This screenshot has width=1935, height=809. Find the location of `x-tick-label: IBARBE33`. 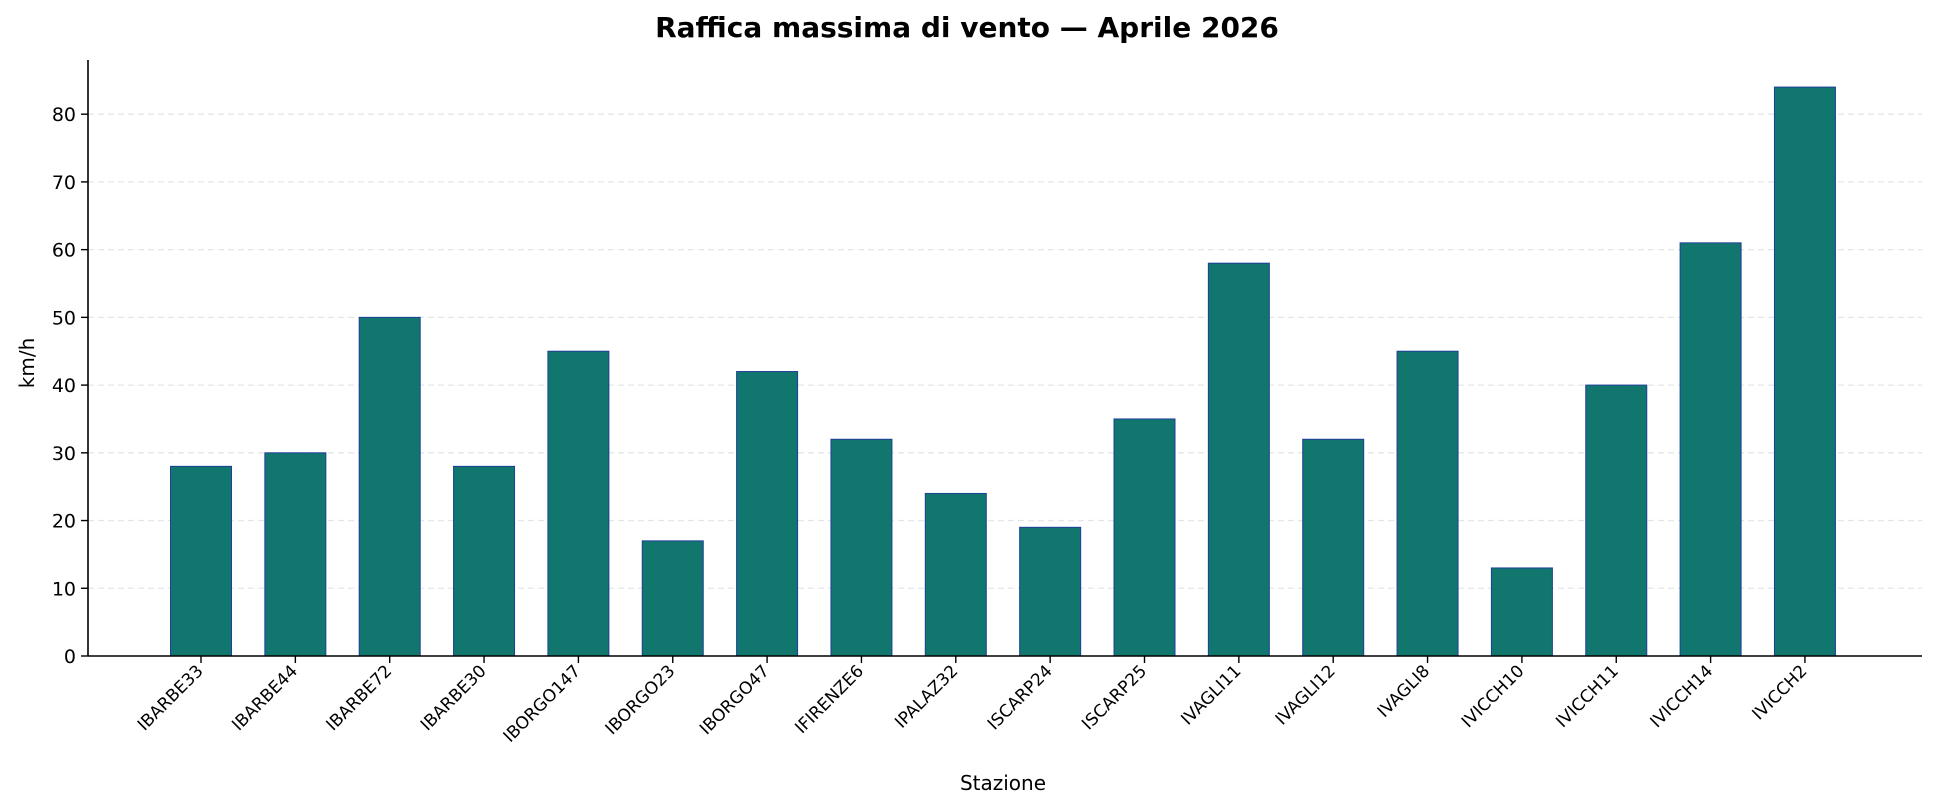

x-tick-label: IBARBE33 is located at coordinates (171, 698).